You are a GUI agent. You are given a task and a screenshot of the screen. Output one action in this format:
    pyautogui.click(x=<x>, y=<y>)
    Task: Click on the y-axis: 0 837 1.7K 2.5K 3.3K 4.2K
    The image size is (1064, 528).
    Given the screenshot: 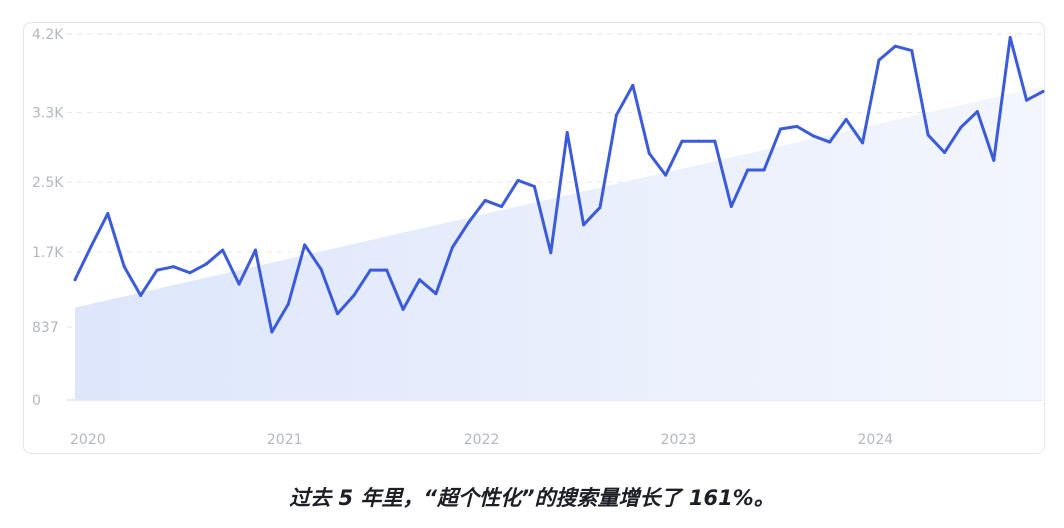 What is the action you would take?
    pyautogui.click(x=48, y=218)
    